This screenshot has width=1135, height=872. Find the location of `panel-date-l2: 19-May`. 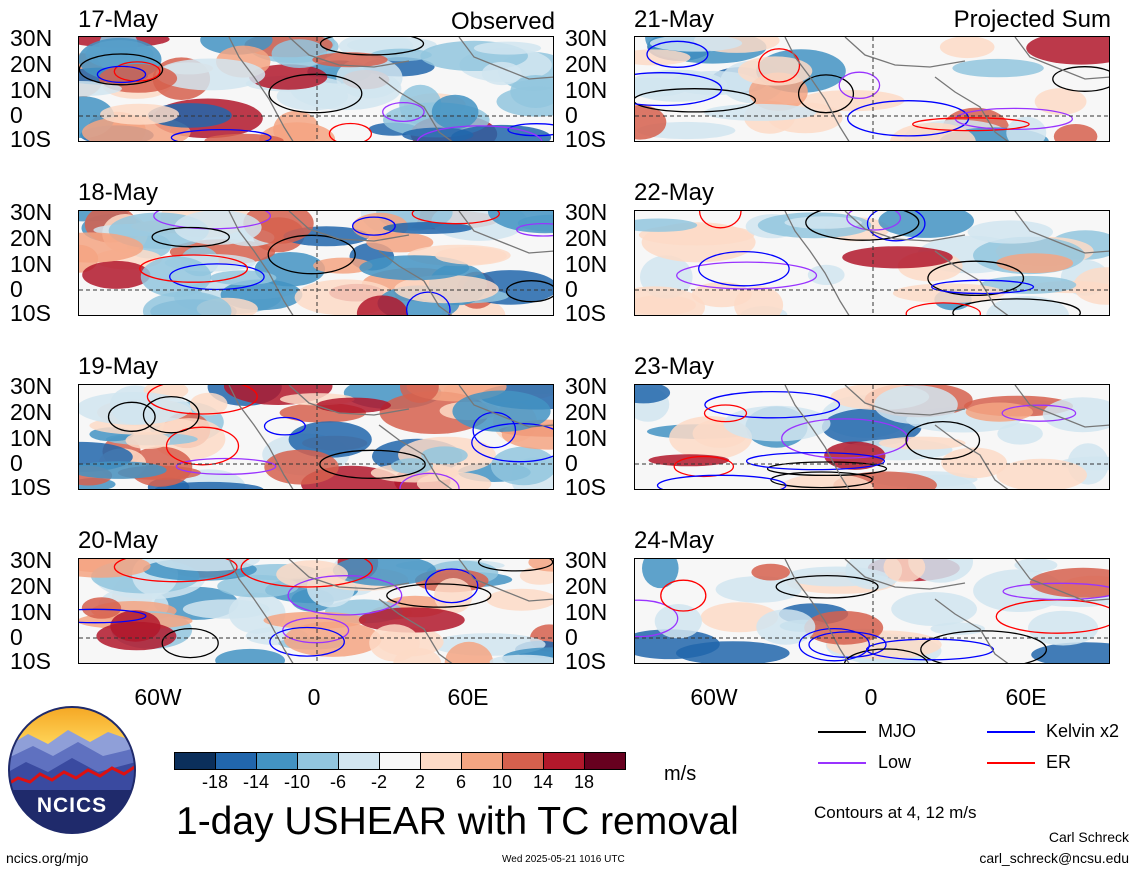

panel-date-l2: 19-May is located at coordinates (118, 366).